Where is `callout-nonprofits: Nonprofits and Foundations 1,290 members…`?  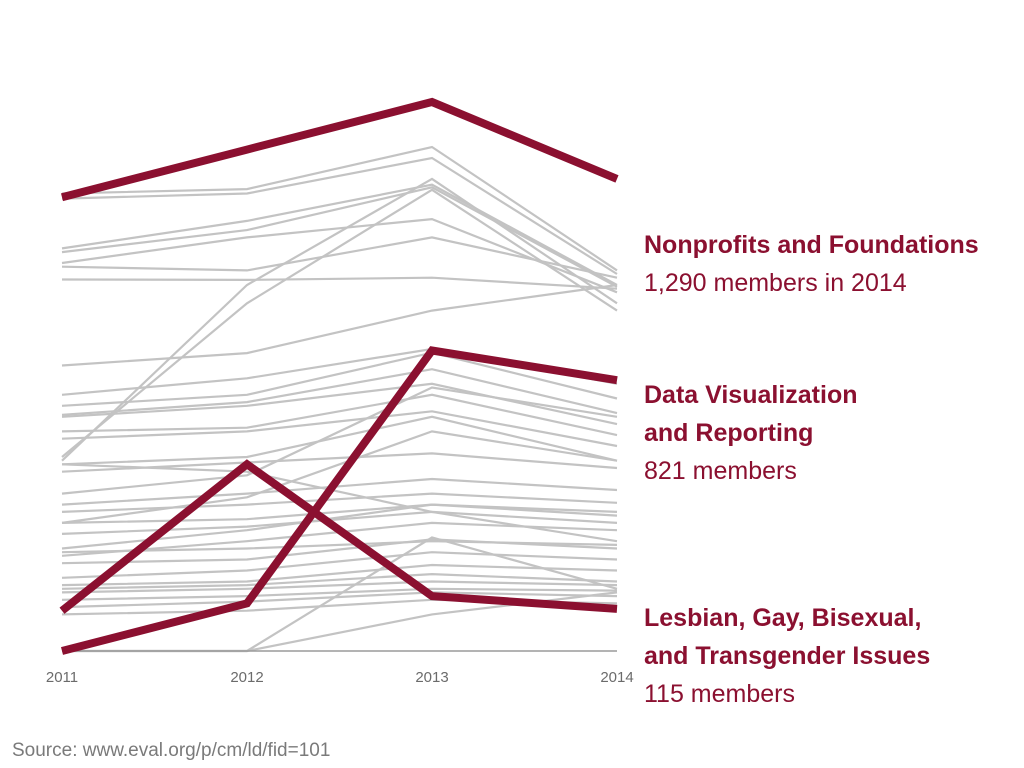
callout-nonprofits: Nonprofits and Foundations 1,290 members… is located at coordinates (811, 264).